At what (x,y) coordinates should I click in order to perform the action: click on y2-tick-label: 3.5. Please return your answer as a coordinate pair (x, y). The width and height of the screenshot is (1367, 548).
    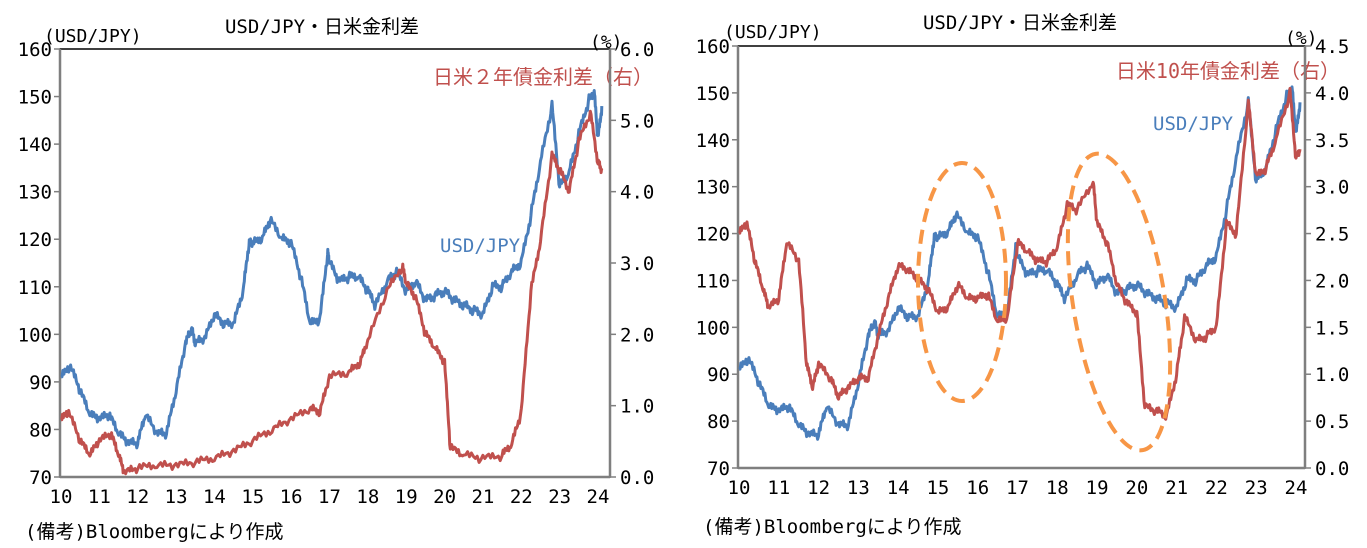
    Looking at the image, I should click on (1332, 141).